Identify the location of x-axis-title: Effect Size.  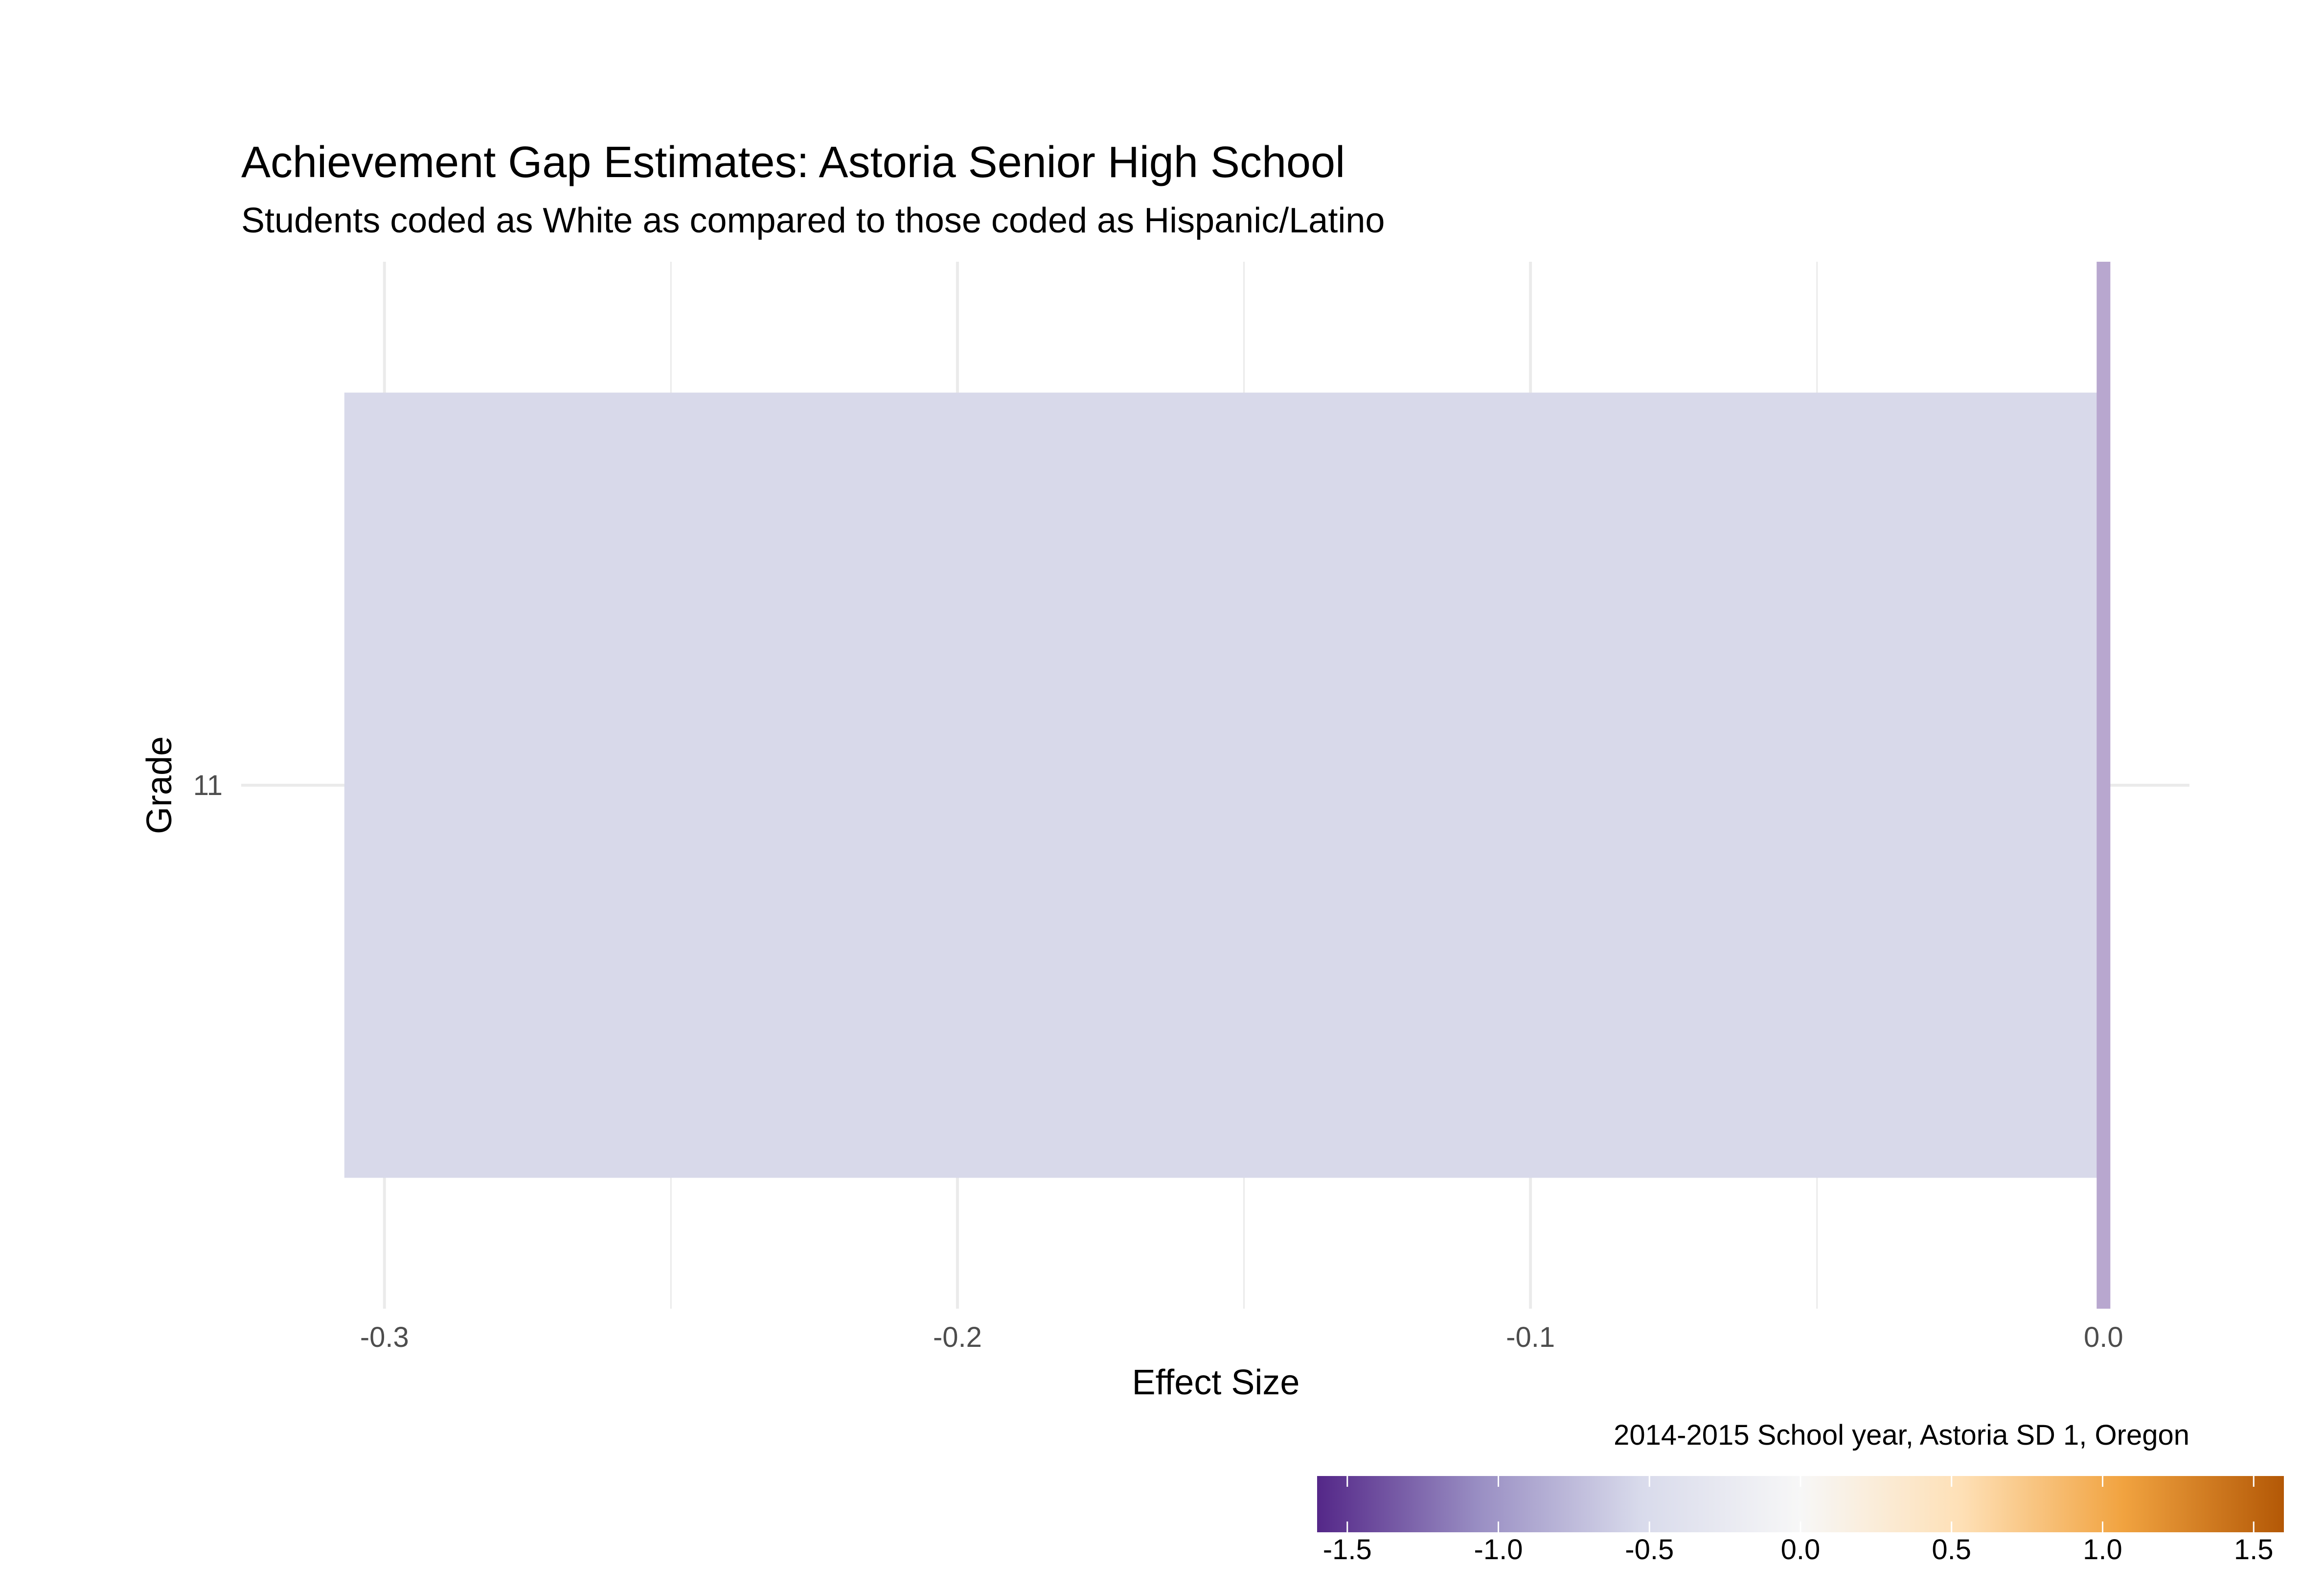
(1216, 1383).